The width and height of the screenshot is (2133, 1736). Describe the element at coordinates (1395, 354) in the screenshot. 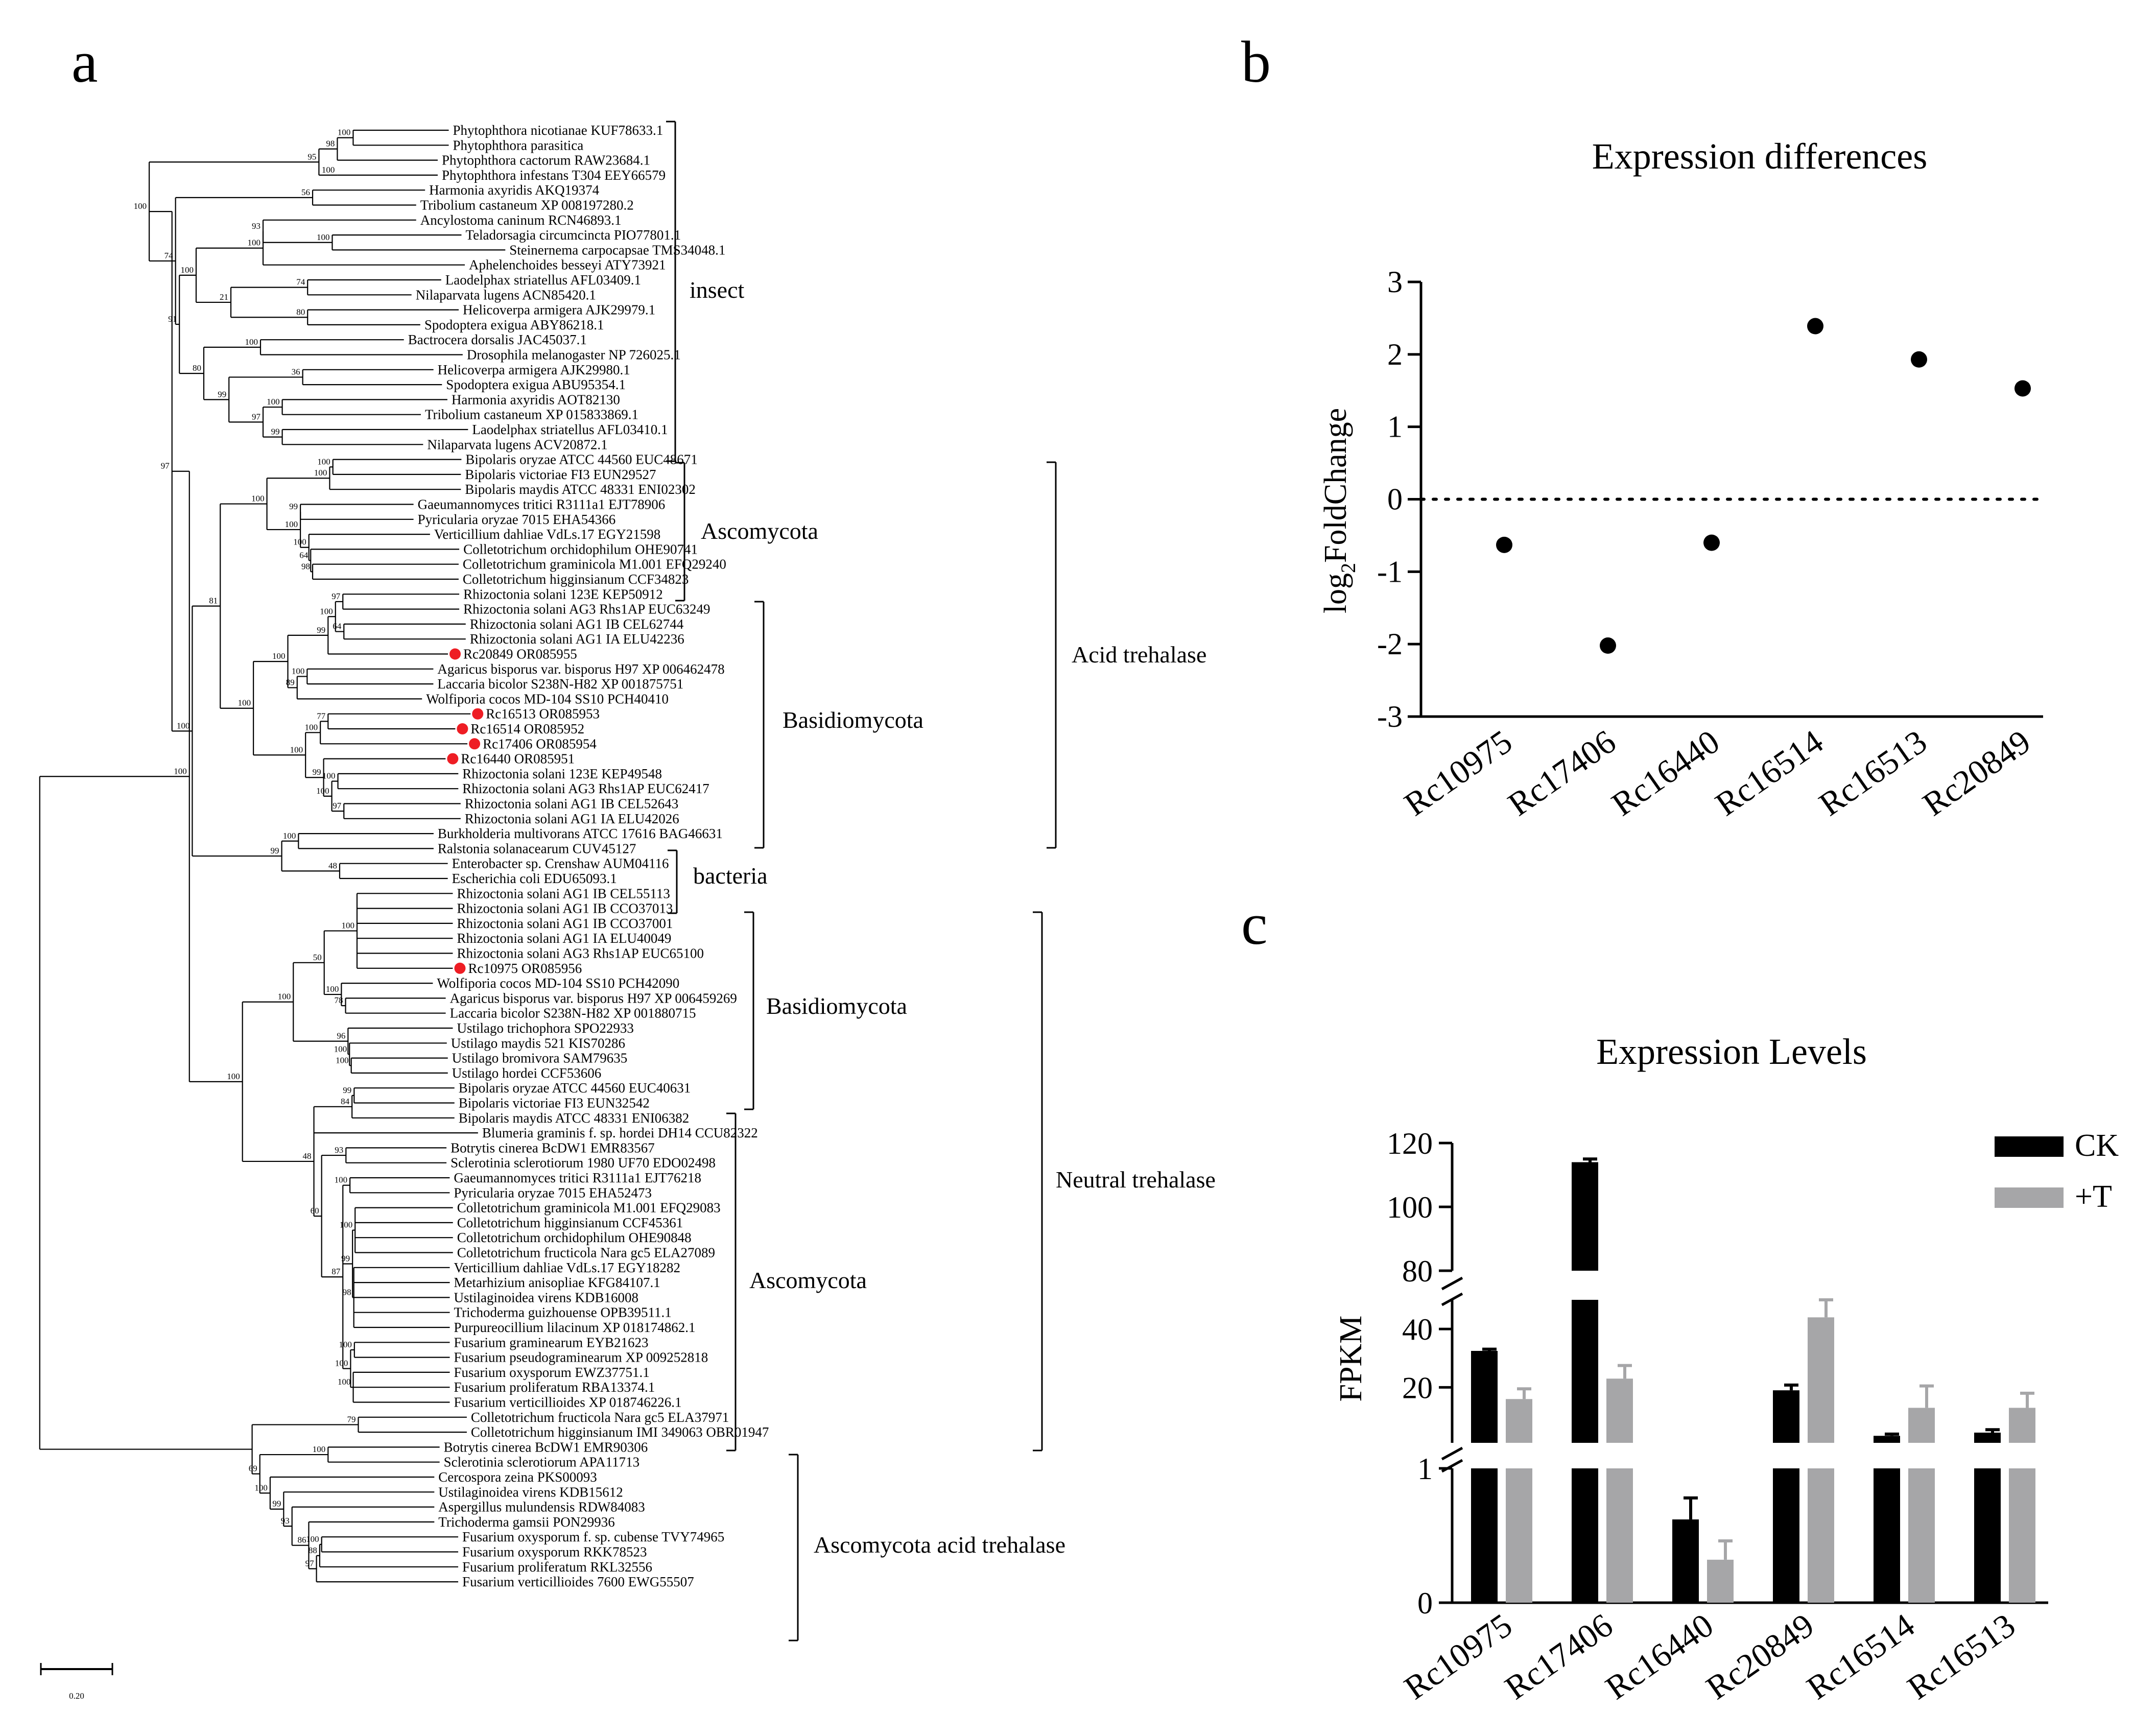

I see `y-tick-label: 2` at that location.